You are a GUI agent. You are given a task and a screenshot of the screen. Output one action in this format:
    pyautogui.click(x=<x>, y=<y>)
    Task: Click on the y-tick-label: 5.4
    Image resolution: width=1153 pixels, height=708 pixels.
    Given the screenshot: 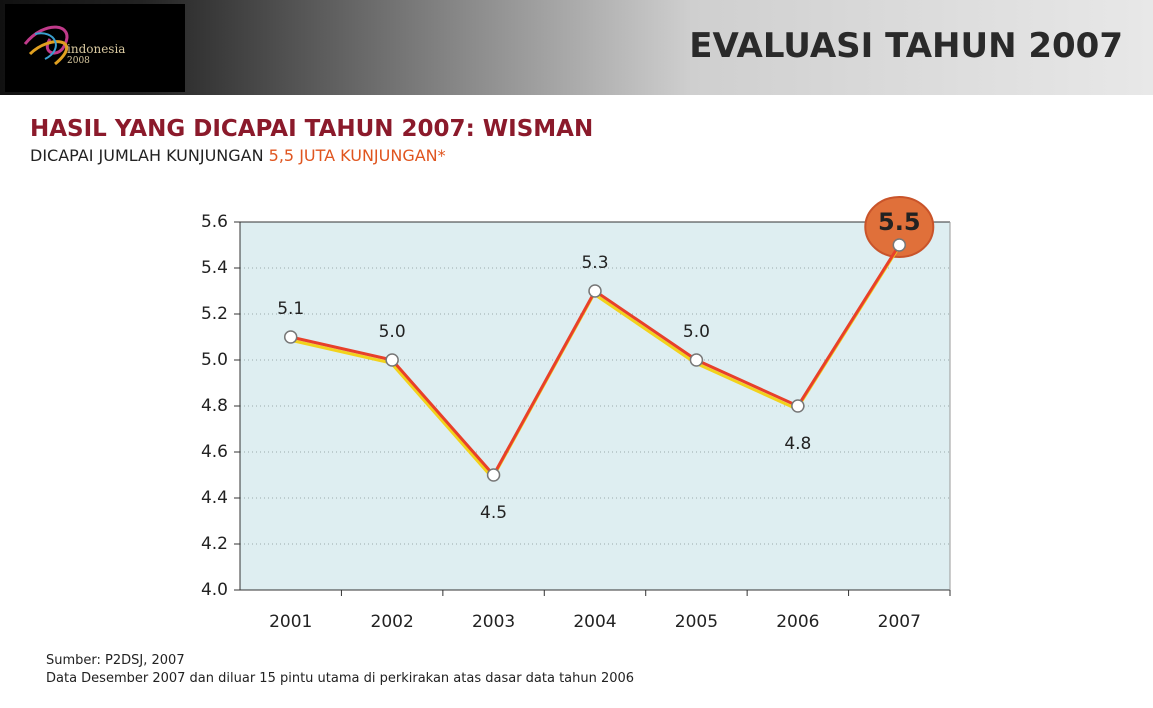 What is the action you would take?
    pyautogui.click(x=214, y=268)
    